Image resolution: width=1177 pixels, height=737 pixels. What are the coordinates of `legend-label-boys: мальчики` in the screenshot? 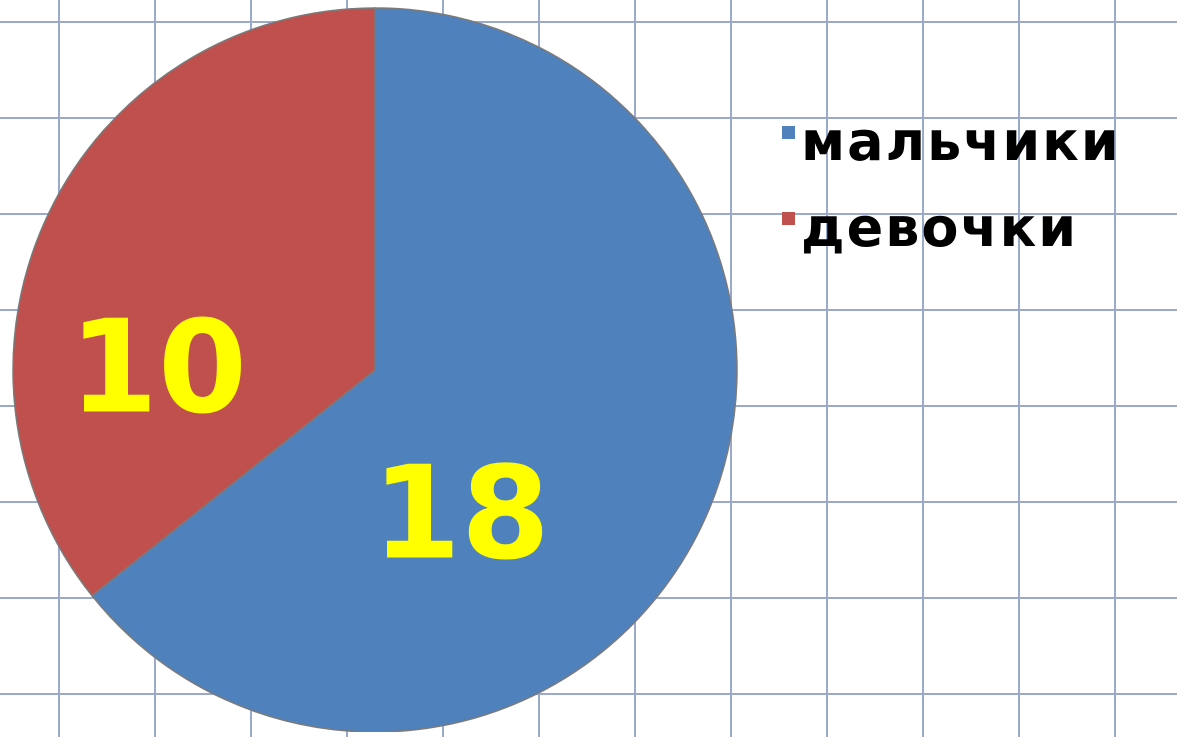 It's located at (961, 141).